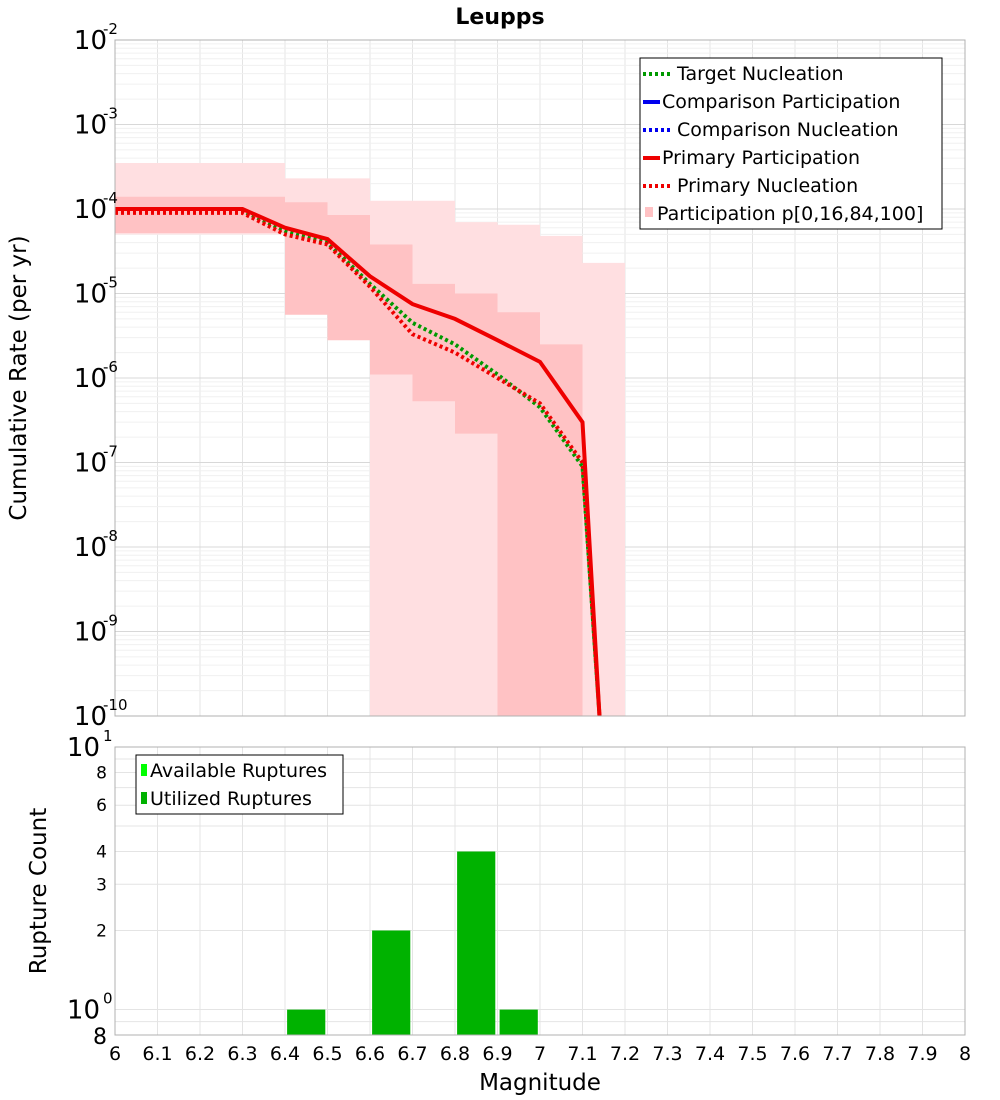 The image size is (1000, 1100). What do you see at coordinates (285, 1054) in the screenshot?
I see `x-tick-label: 6.4` at bounding box center [285, 1054].